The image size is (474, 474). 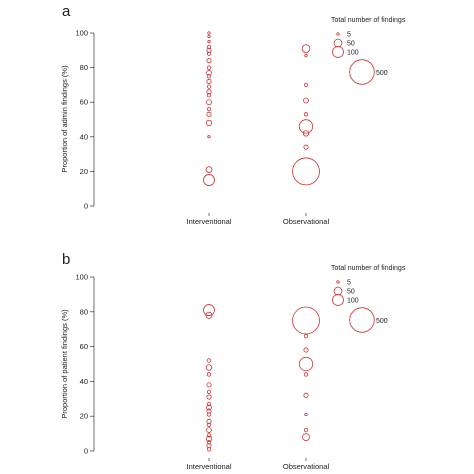 I want to click on panel-label: a, so click(x=66, y=11).